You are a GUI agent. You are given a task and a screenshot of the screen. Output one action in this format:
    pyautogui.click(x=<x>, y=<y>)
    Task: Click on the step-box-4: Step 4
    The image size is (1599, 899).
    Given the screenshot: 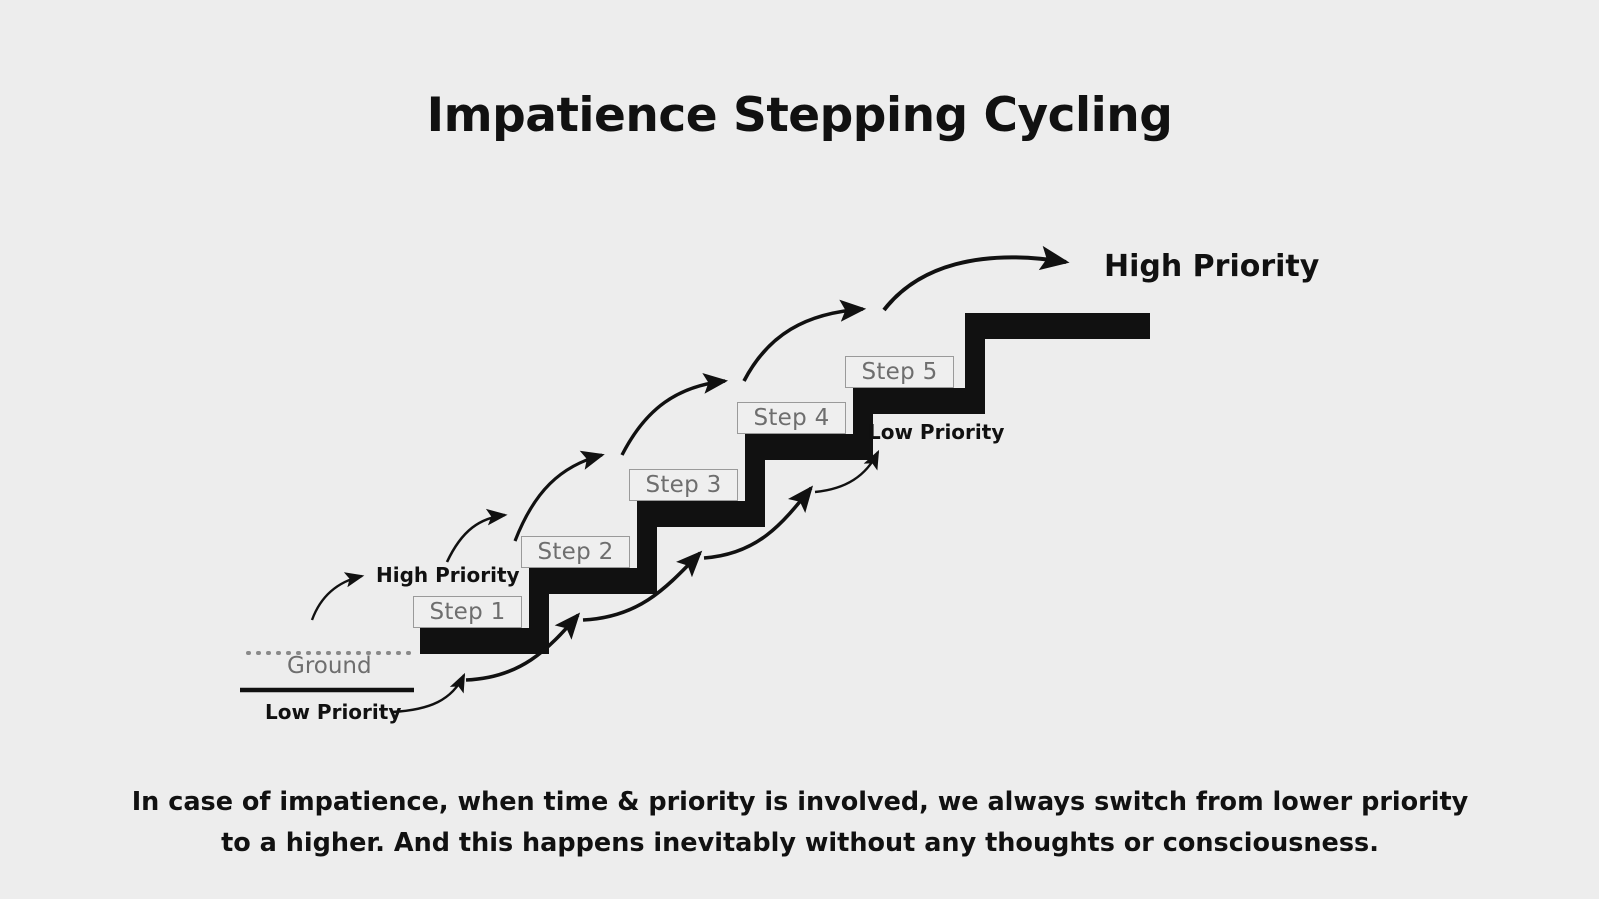 What is the action you would take?
    pyautogui.click(x=791, y=418)
    